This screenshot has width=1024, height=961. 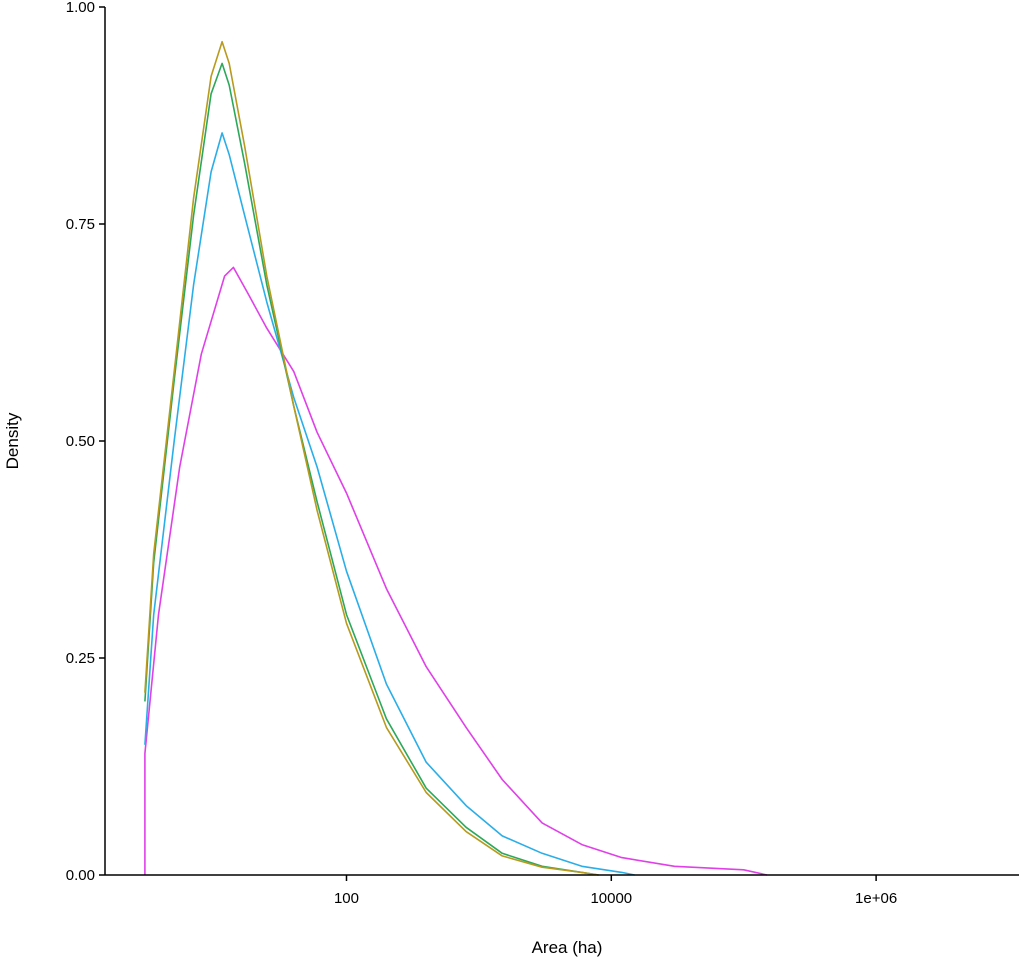 I want to click on y-axis-ticks: 0.00 0.25 0.50 0.75 1.00, so click(x=85, y=442).